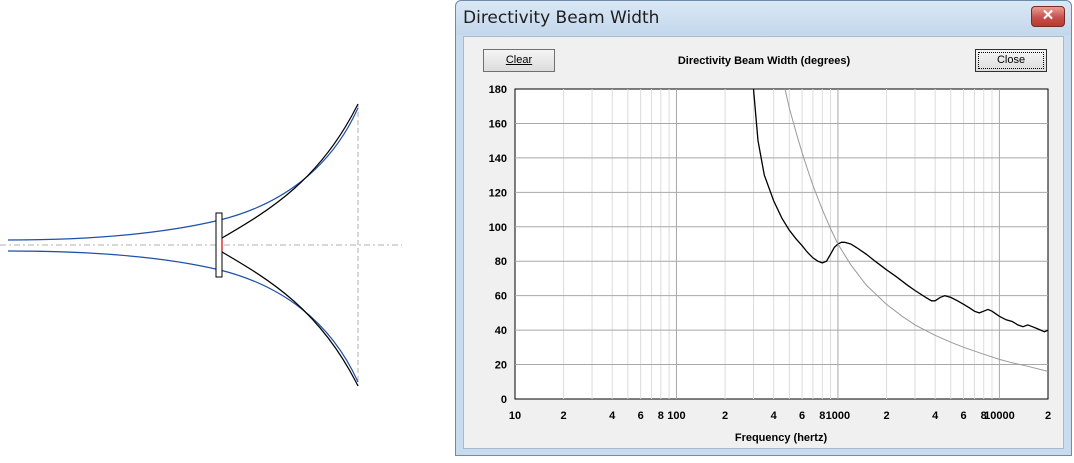 The width and height of the screenshot is (1074, 463). Describe the element at coordinates (561, 18) in the screenshot. I see `dialog-title: Directivity Beam Width` at that location.